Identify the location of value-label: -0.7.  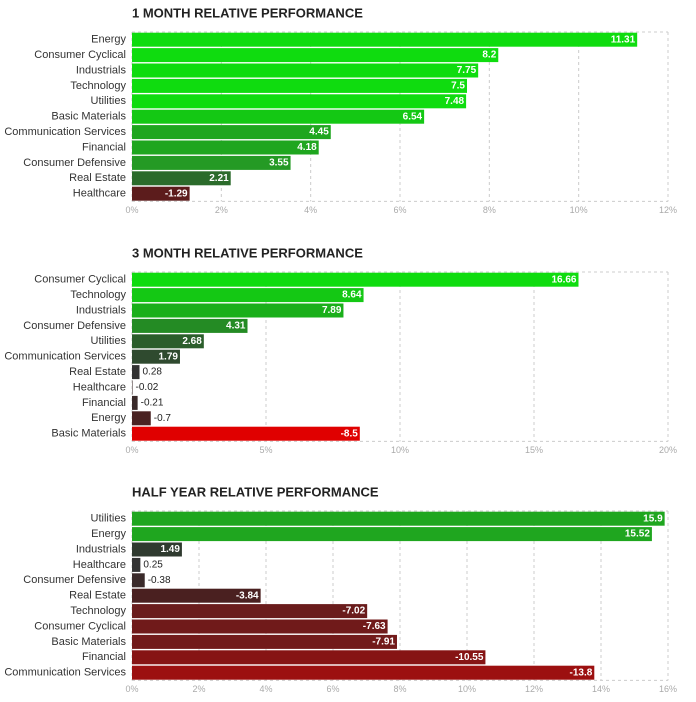
(163, 418).